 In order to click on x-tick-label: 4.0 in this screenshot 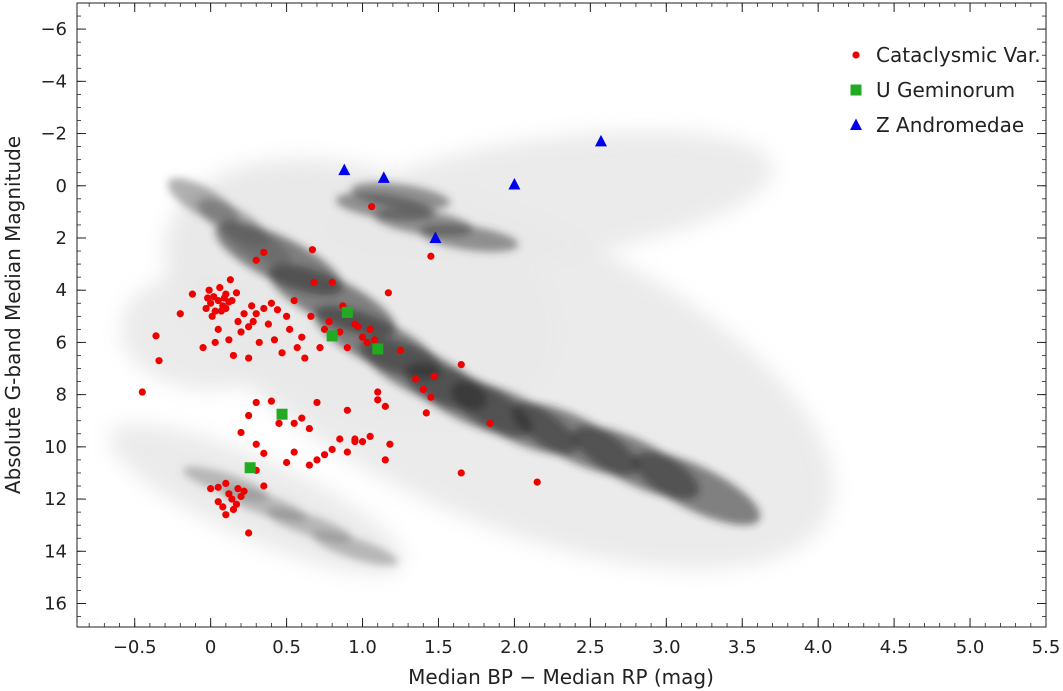, I will do `click(818, 647)`.